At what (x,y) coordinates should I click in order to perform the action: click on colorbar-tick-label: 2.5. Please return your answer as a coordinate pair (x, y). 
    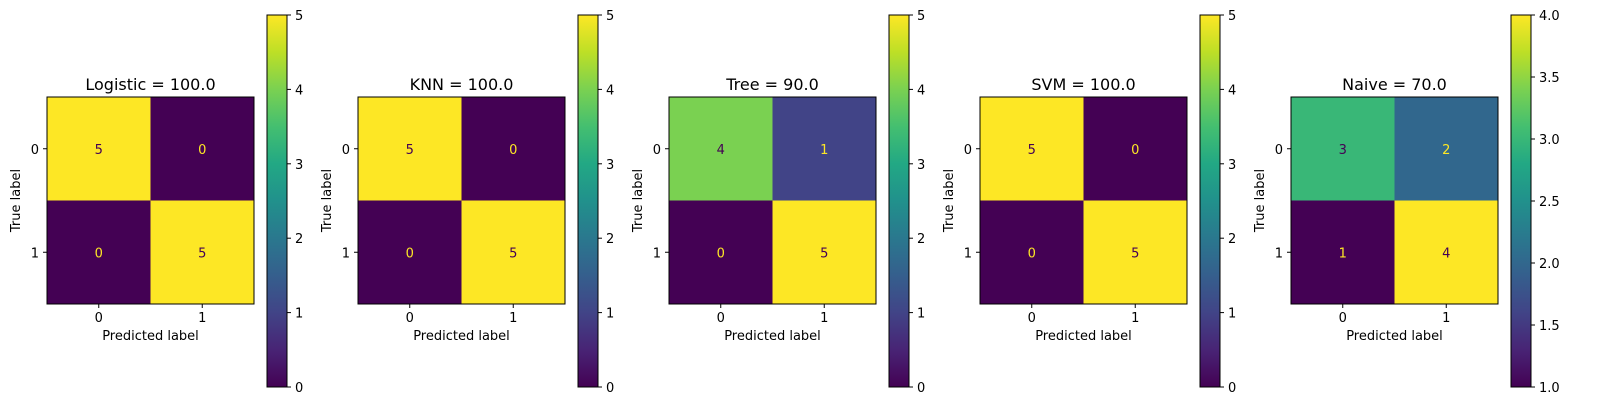
    Looking at the image, I should click on (1549, 202).